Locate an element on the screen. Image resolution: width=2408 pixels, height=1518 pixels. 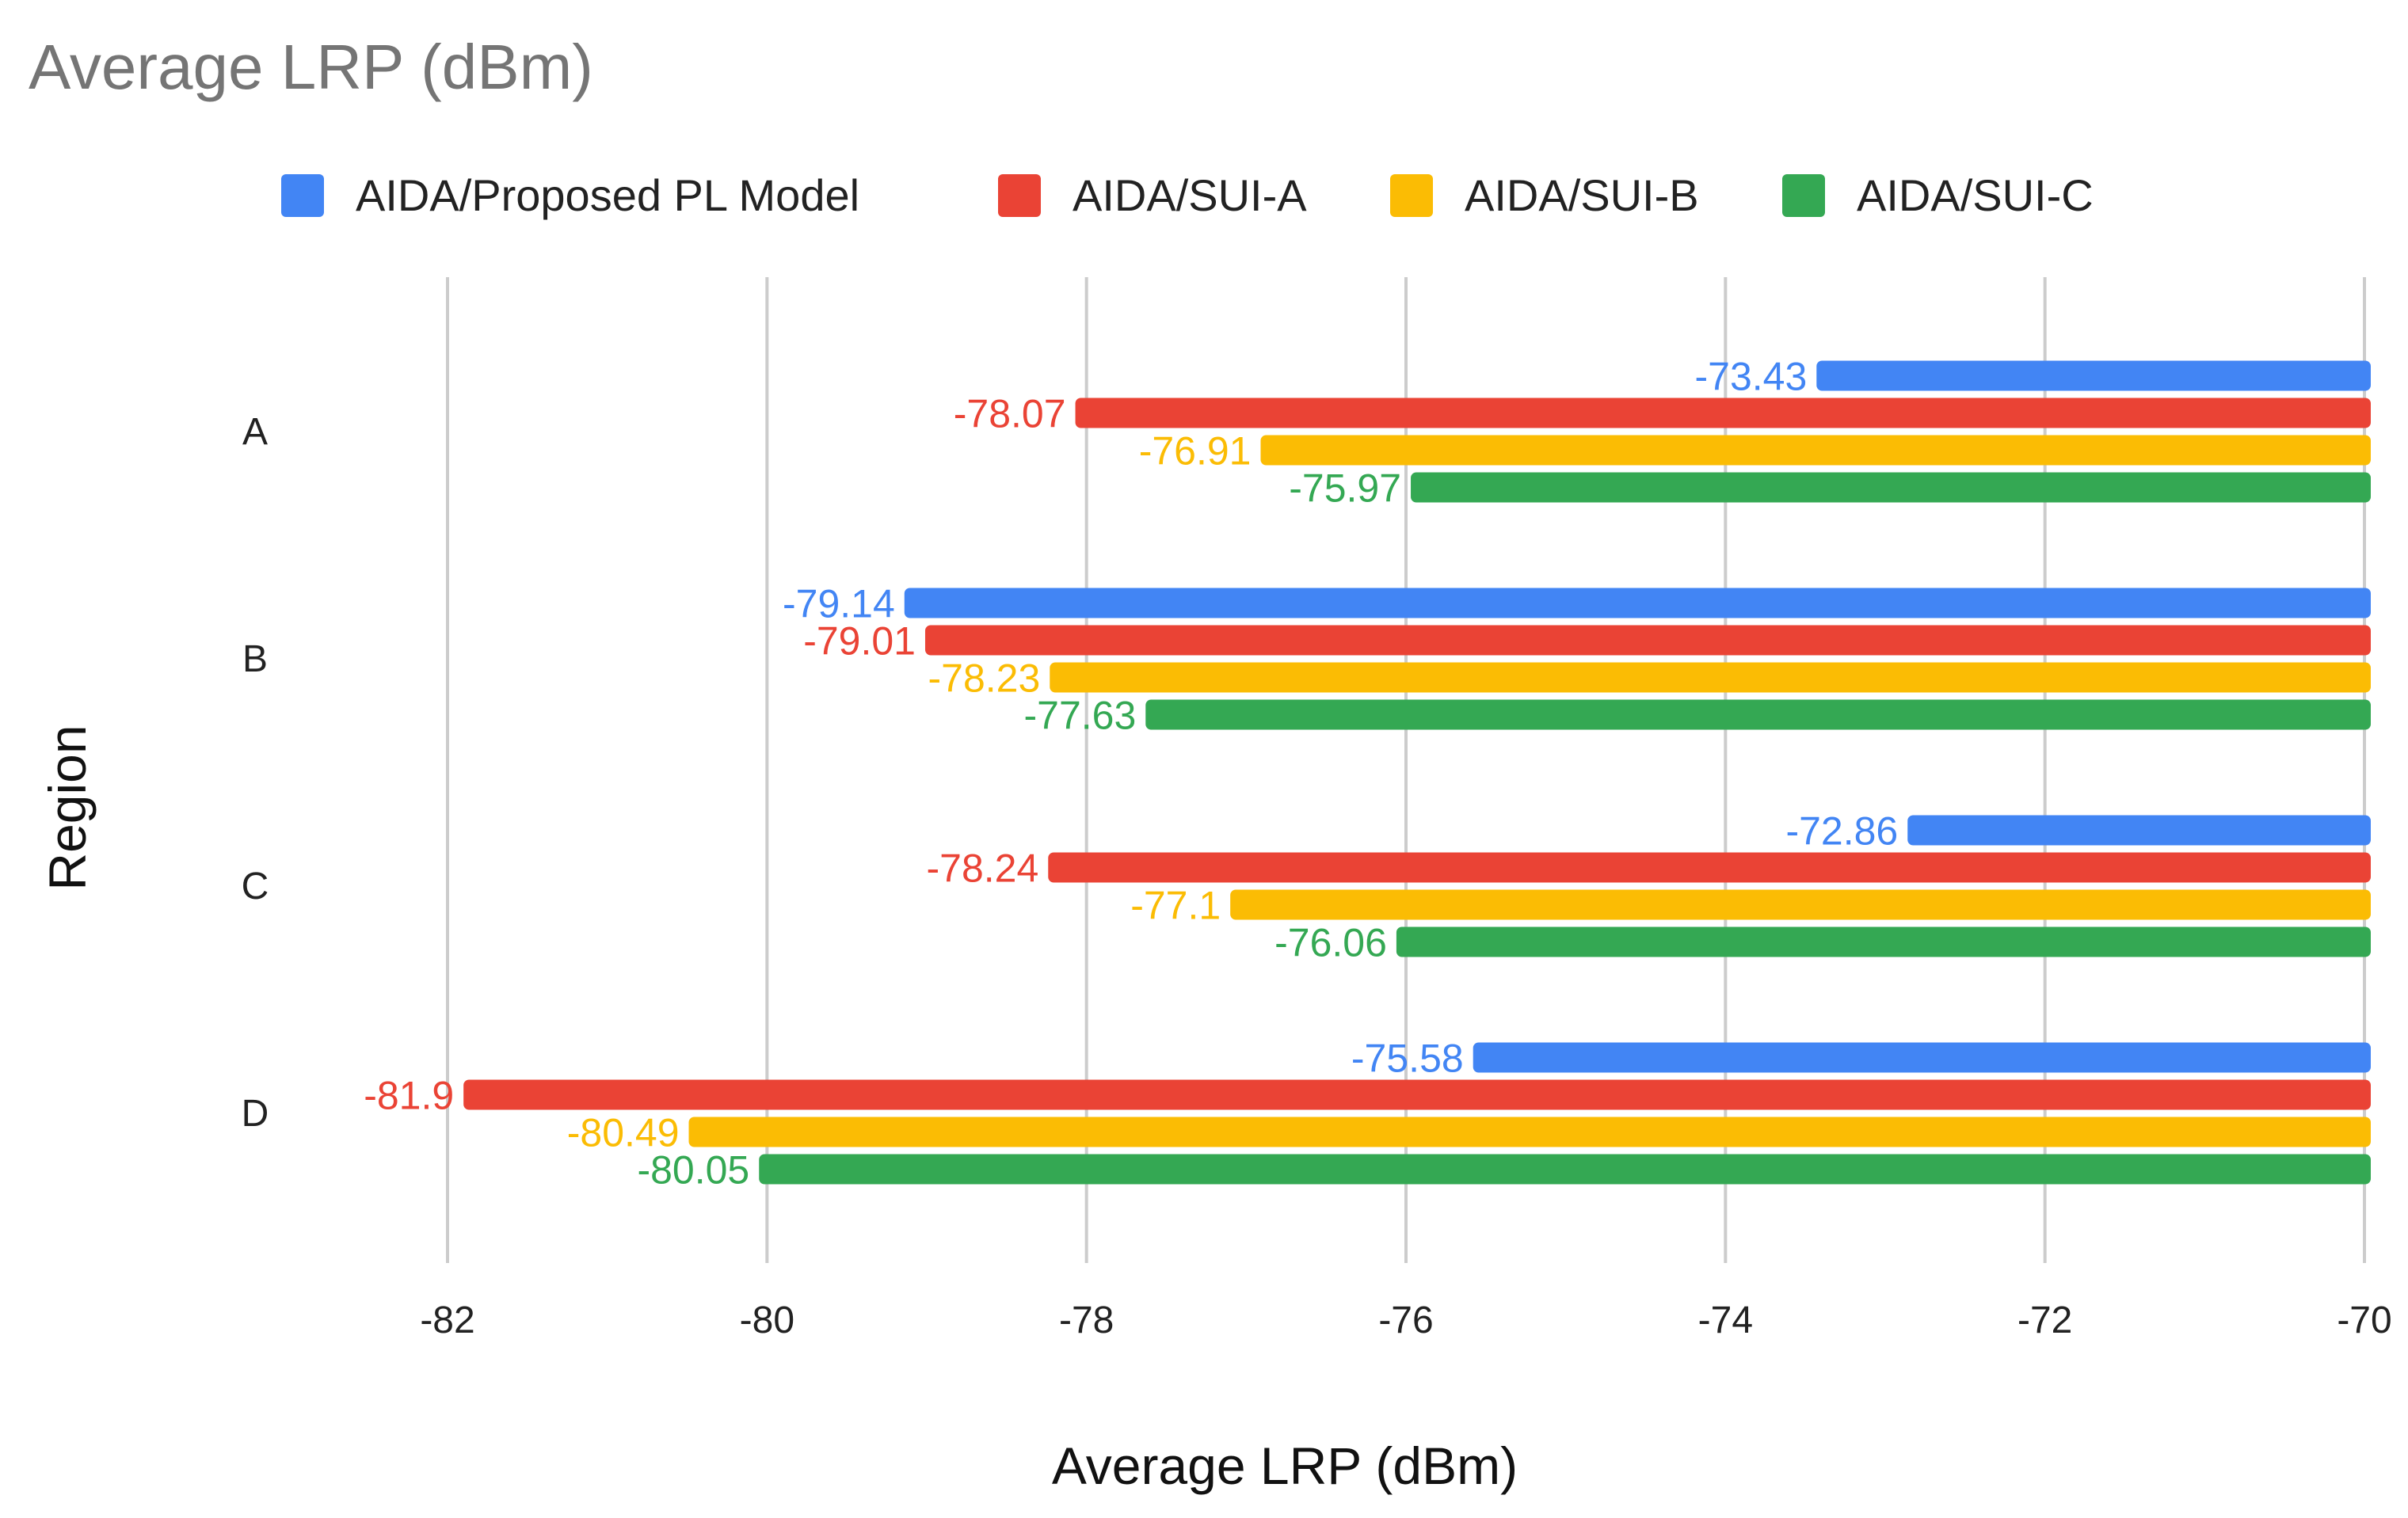
category-label: A is located at coordinates (255, 432).